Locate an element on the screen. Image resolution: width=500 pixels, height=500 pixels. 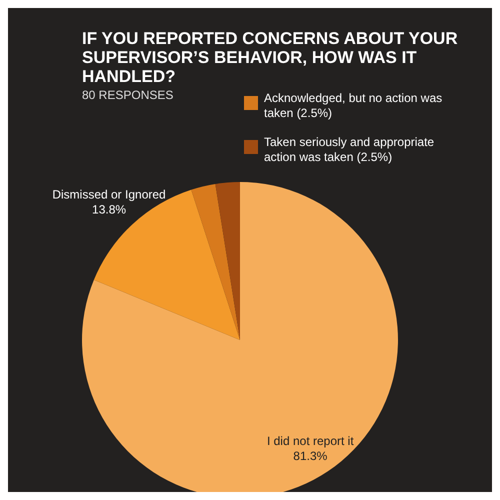
slice-label: Dismissed or Ignored is located at coordinates (109, 195).